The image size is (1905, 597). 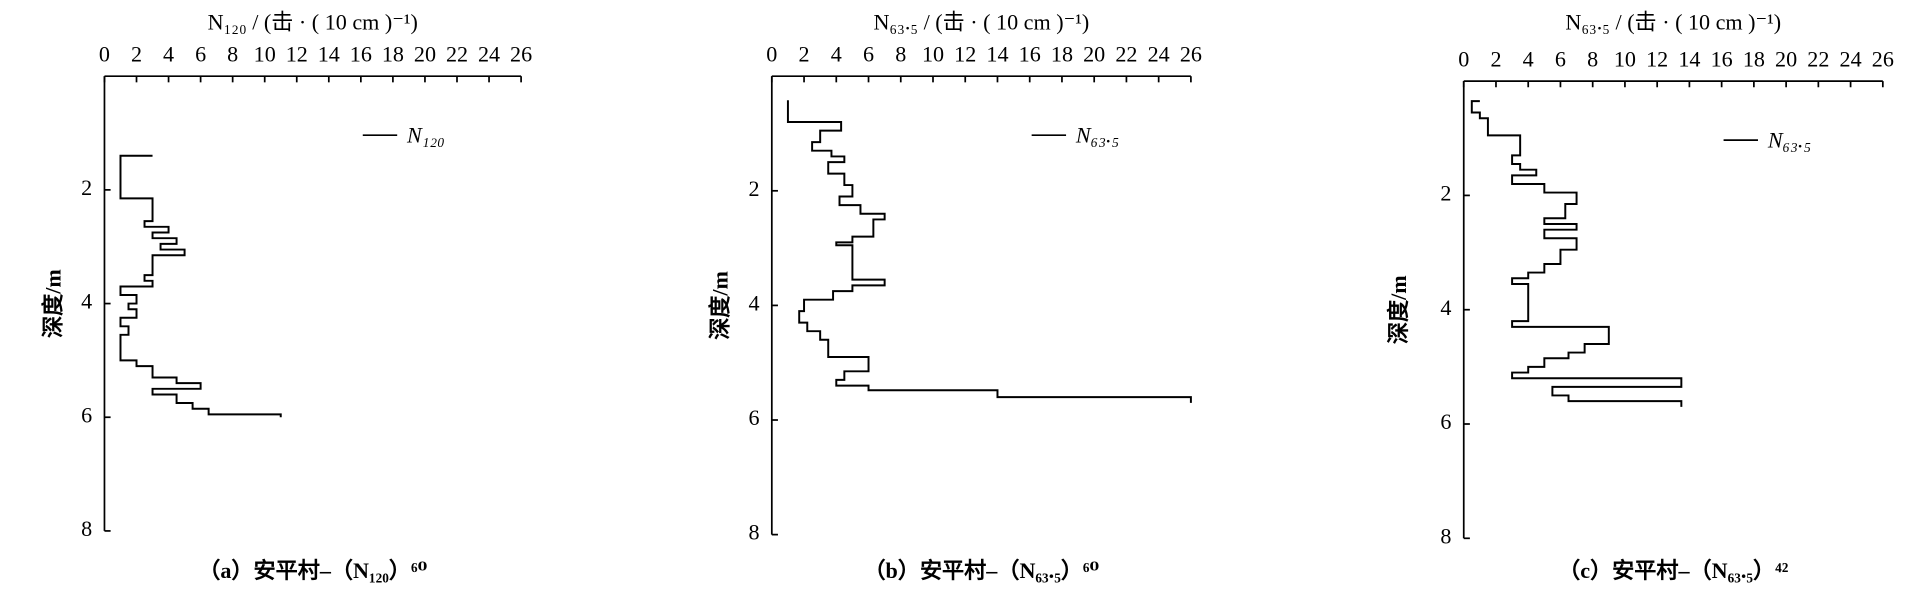 I want to click on caption: （a）安平村–（N₁₂₀）⁶⁰, so click(x=312, y=570).